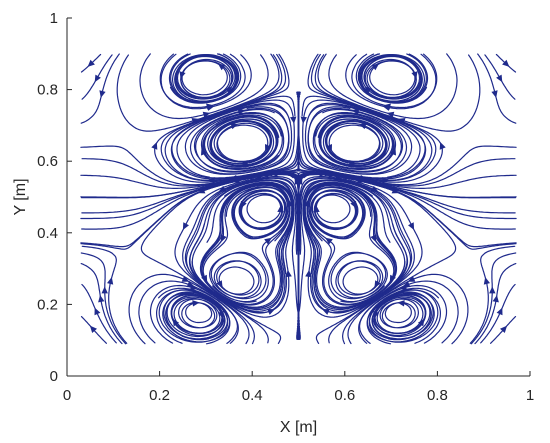 This screenshot has height=443, width=550. What do you see at coordinates (54, 376) in the screenshot?
I see `y-tick-label: 0` at bounding box center [54, 376].